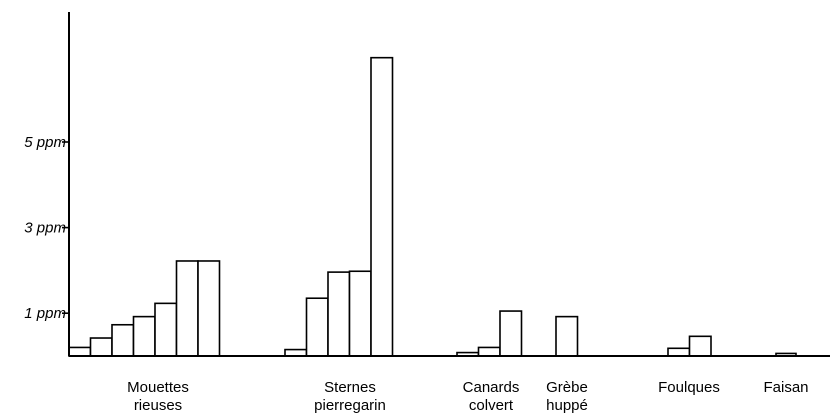  I want to click on category-label: Grèbe, so click(567, 387).